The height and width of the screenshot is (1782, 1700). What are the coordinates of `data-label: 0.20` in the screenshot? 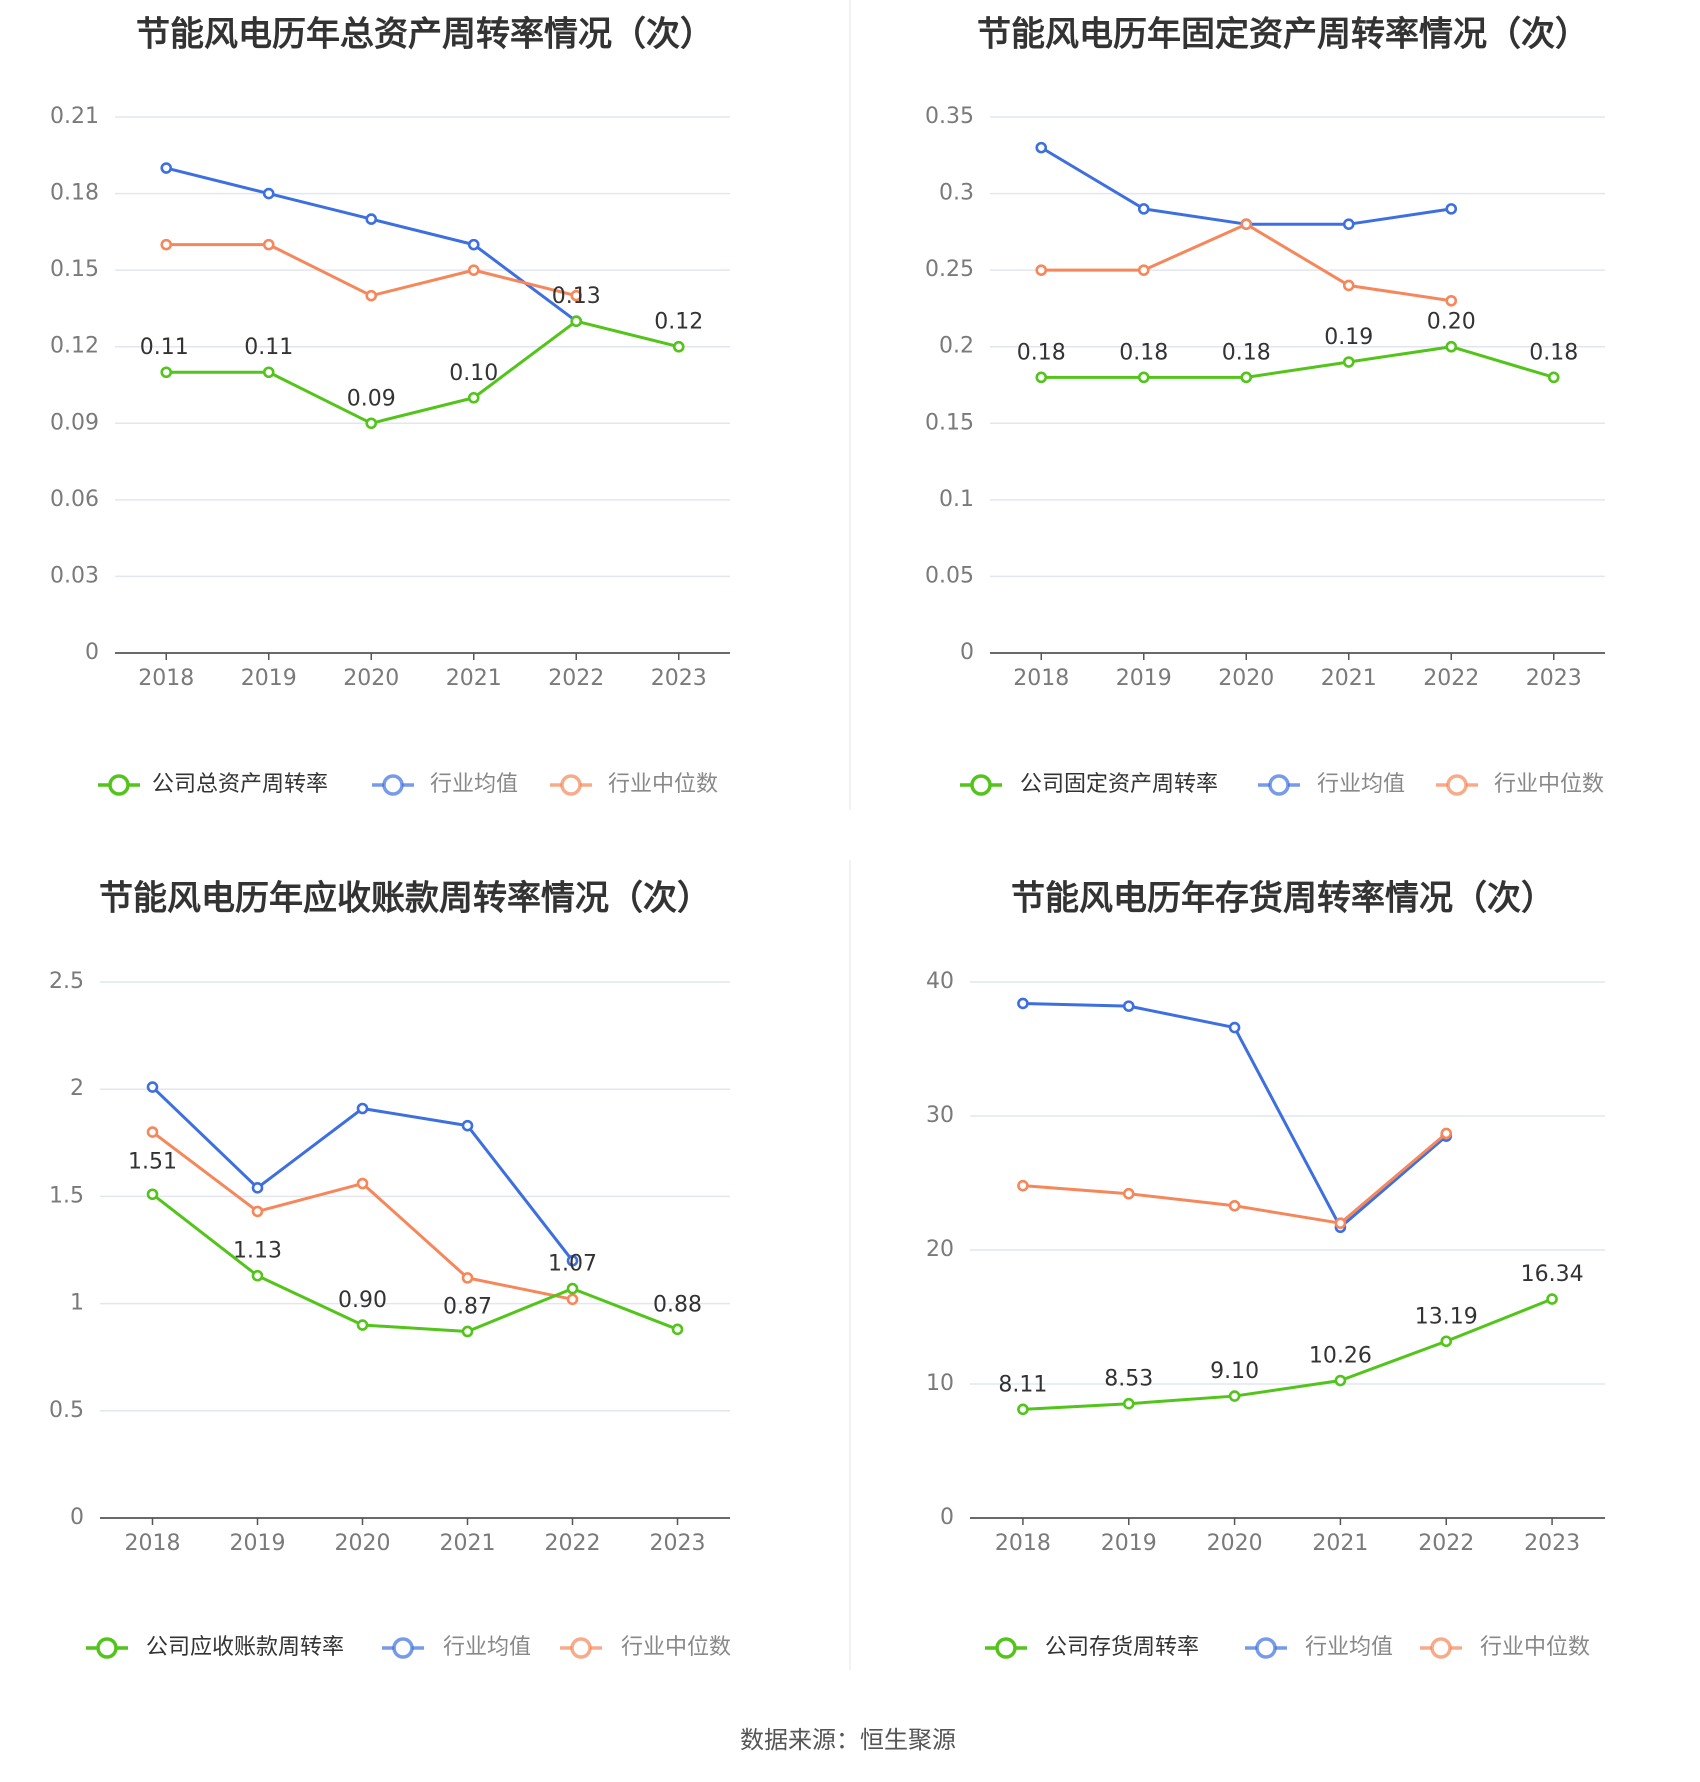 It's located at (1451, 322).